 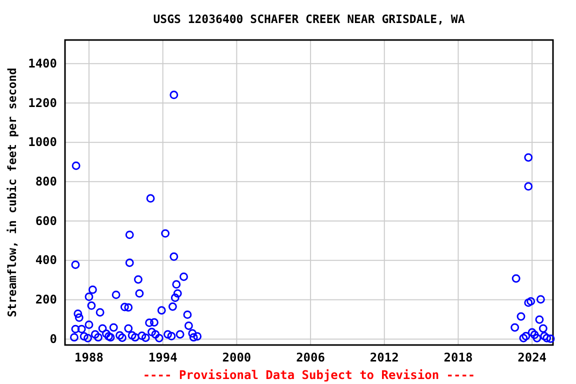 What do you see at coordinates (53, 339) in the screenshot?
I see `y-tick-label: 0` at bounding box center [53, 339].